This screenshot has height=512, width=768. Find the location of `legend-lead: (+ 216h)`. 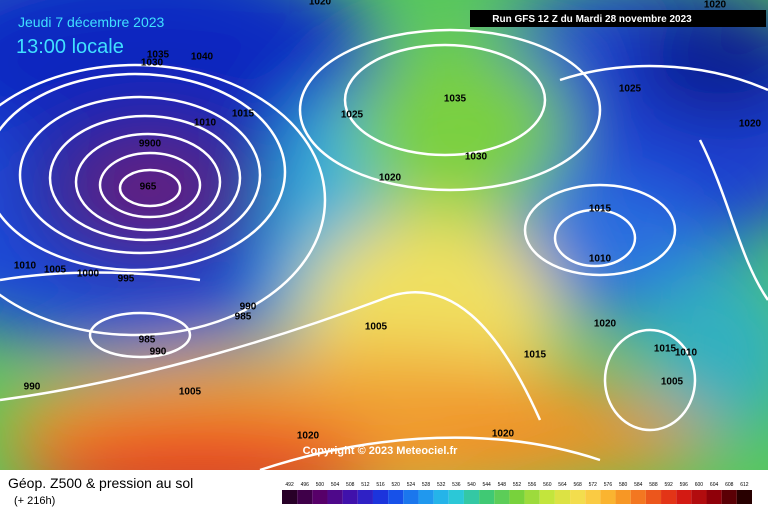

legend-lead: (+ 216h) is located at coordinates (34, 501).